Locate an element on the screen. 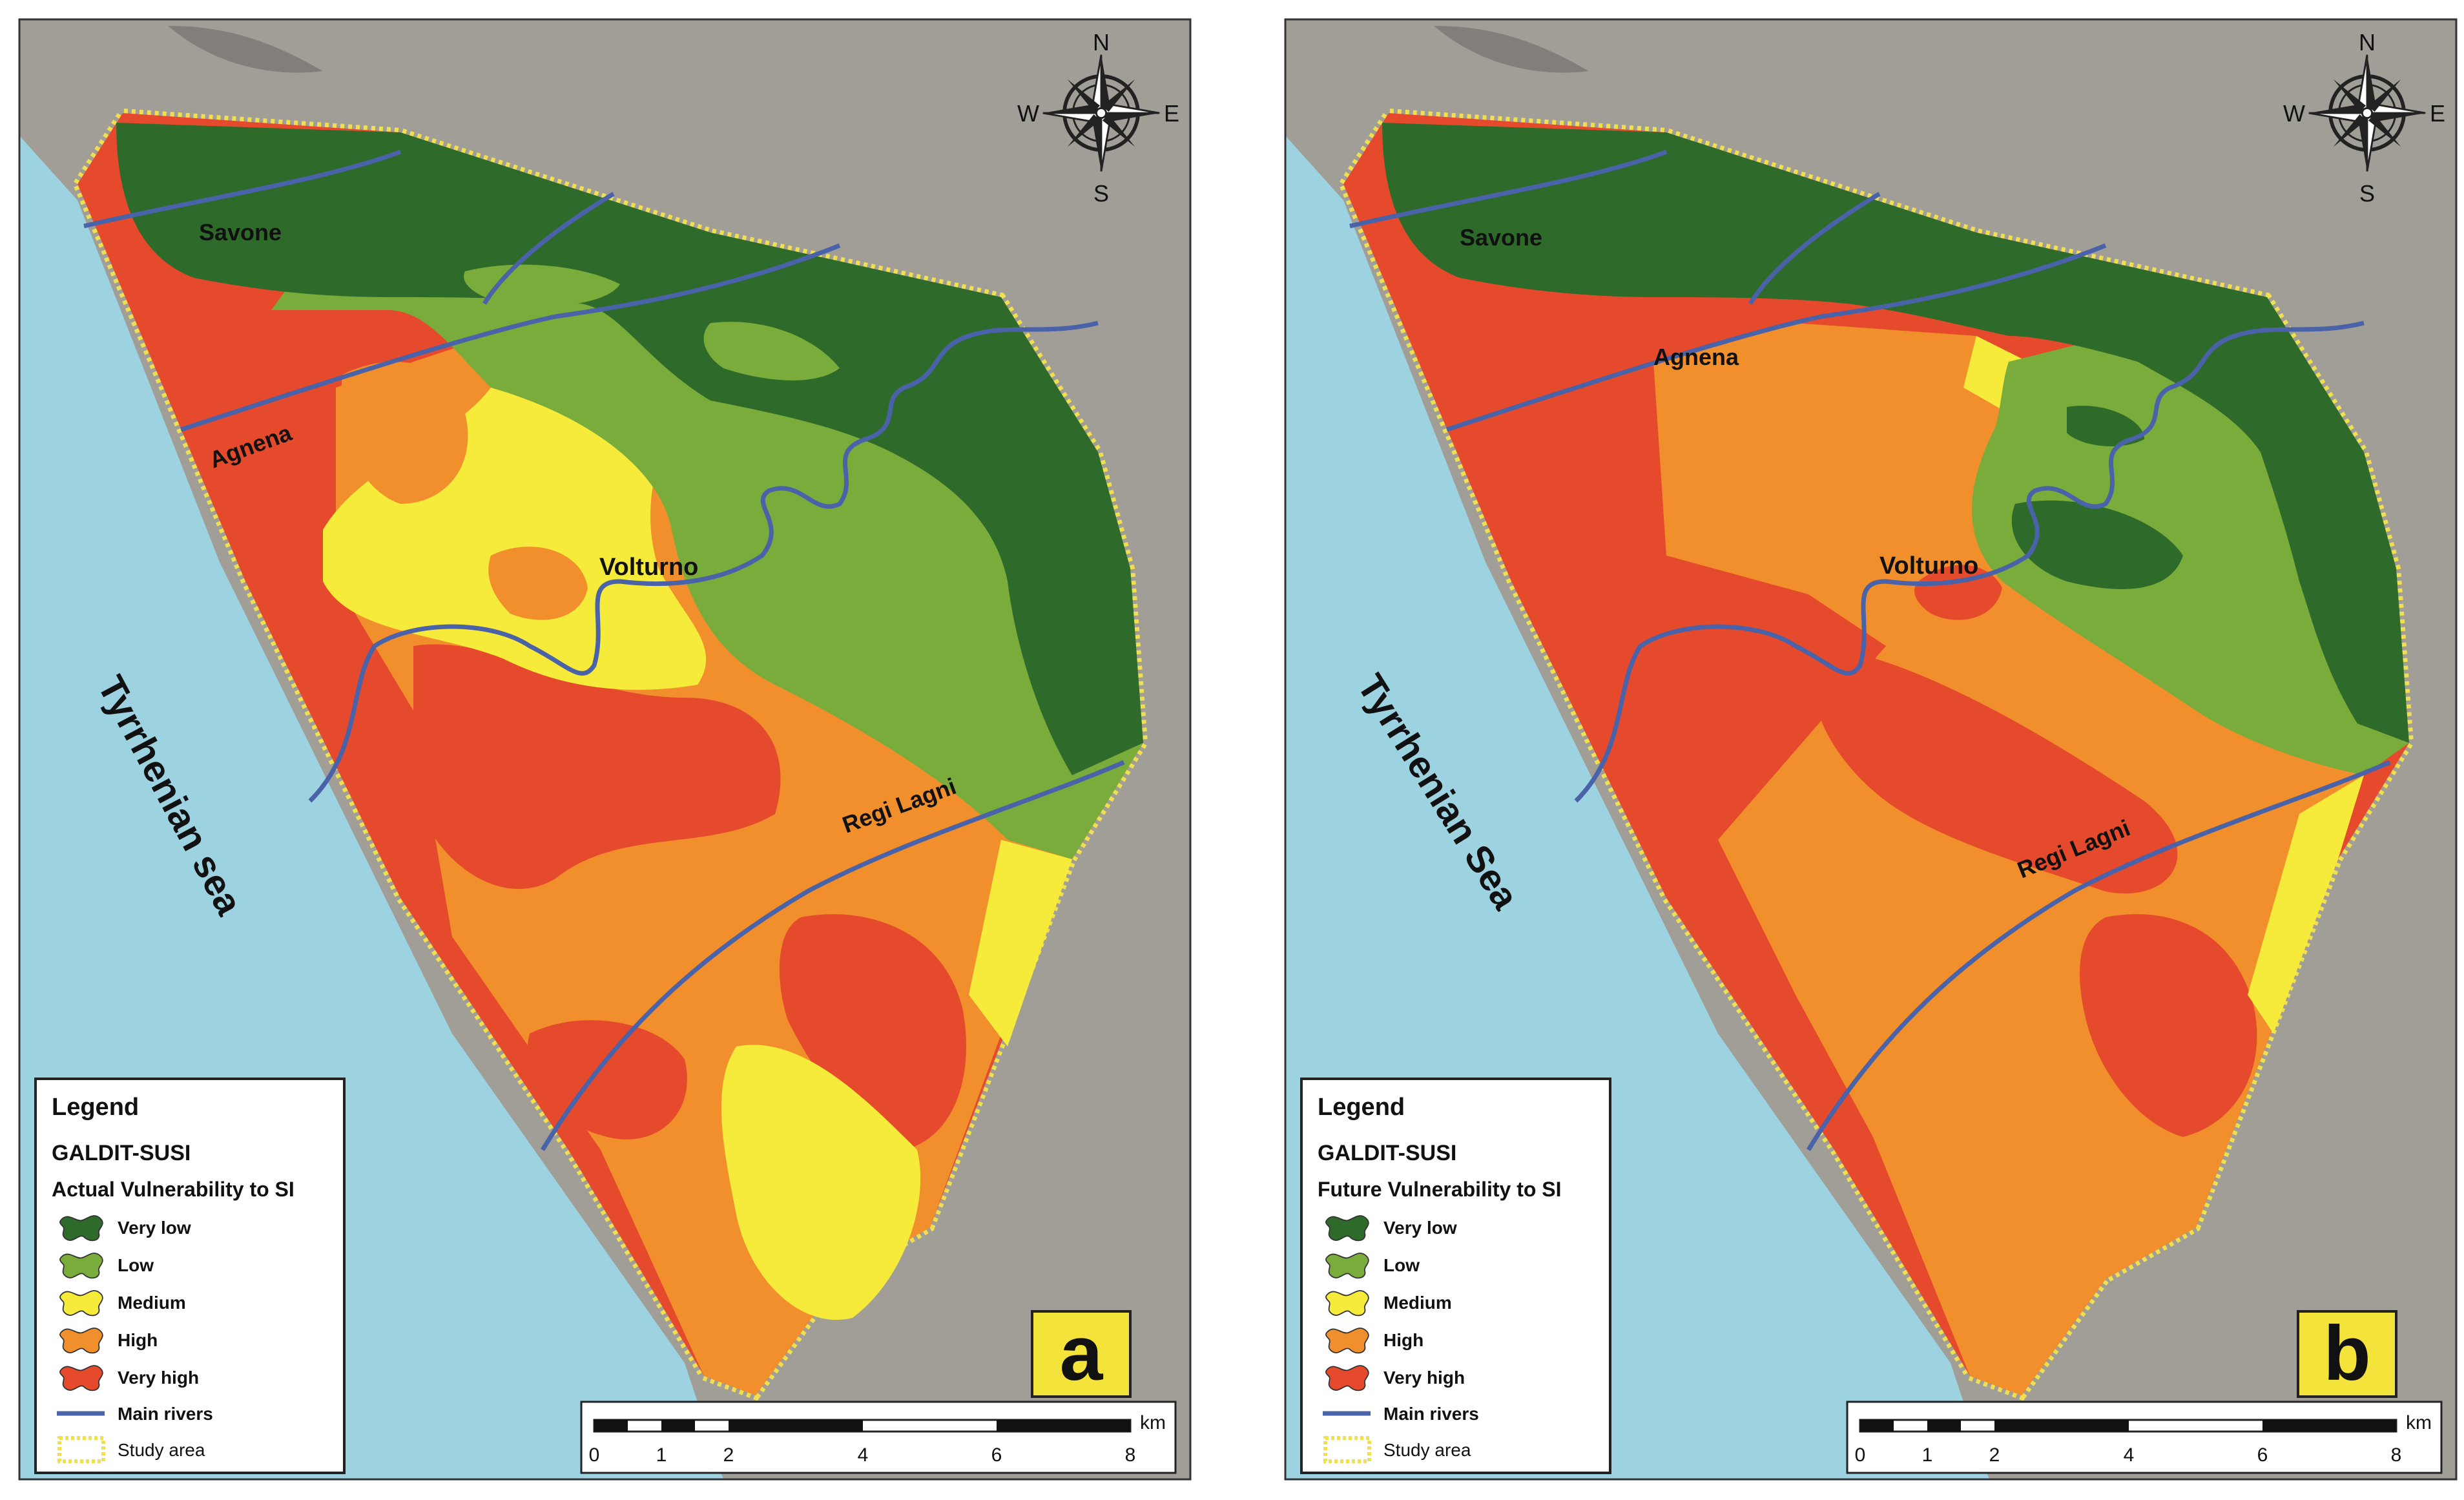 The height and width of the screenshot is (1500, 2464). zone-low-patch is located at coordinates (542, 285).